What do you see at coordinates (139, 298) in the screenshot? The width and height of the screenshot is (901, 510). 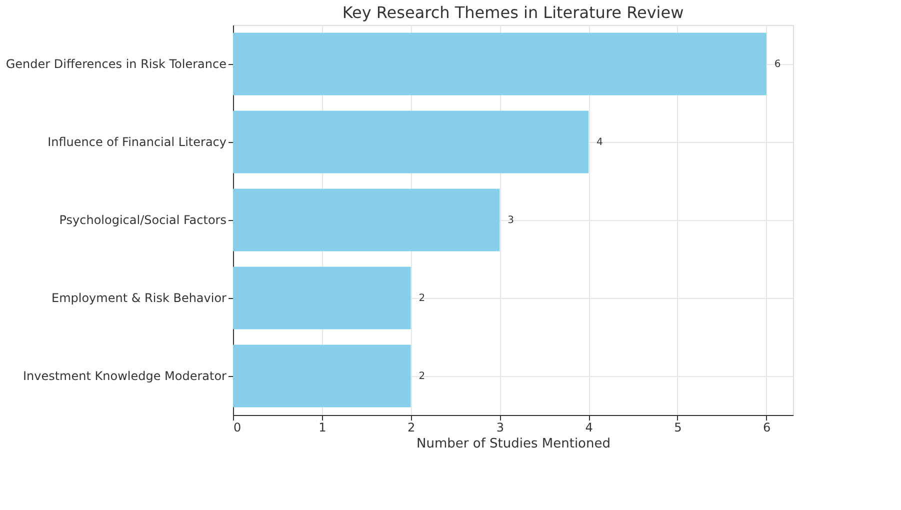 I see `y-tick-label: Employment & Risk Behavior` at bounding box center [139, 298].